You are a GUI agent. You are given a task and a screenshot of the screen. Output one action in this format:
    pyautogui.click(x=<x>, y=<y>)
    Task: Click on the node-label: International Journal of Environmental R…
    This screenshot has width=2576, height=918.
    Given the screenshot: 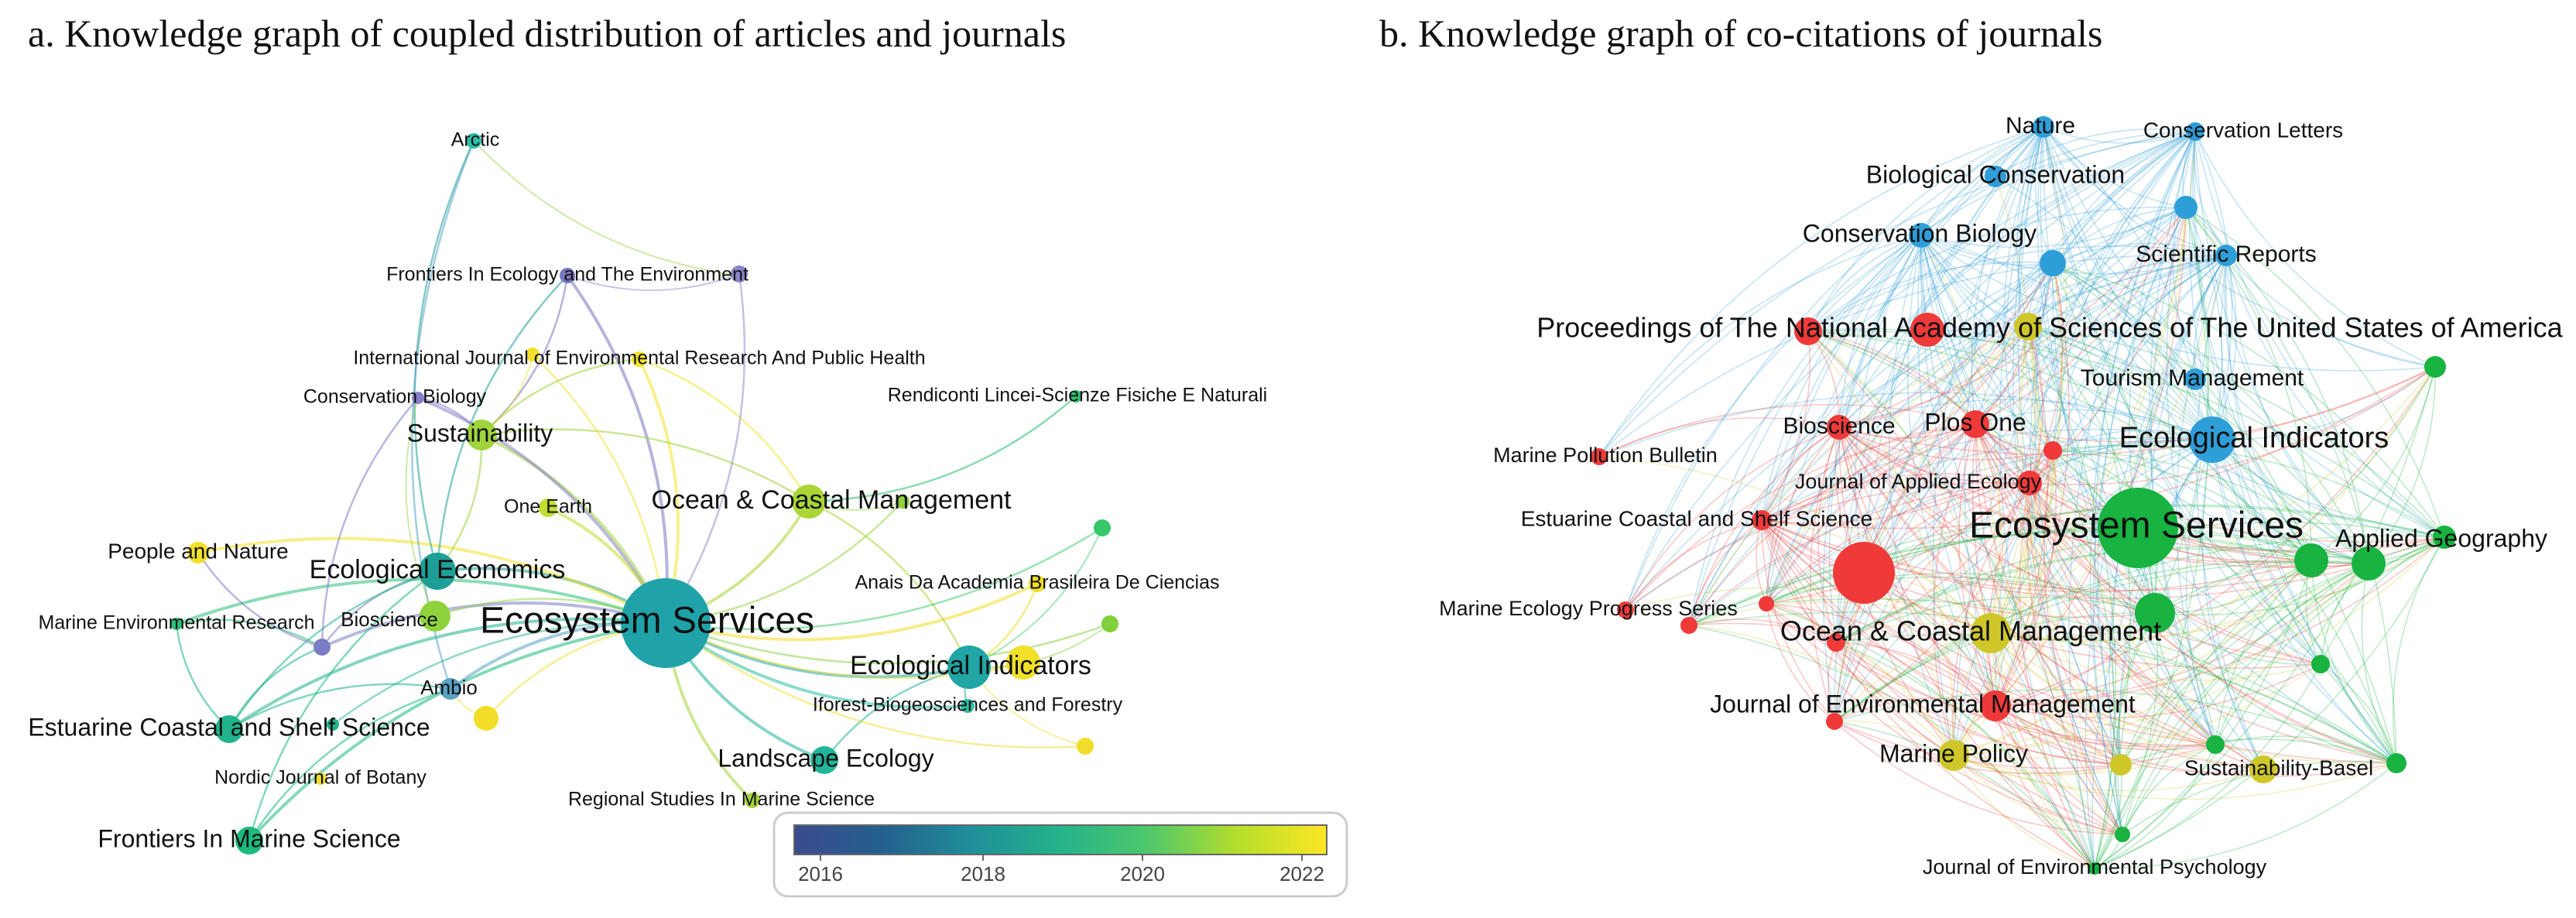 What is the action you would take?
    pyautogui.click(x=639, y=358)
    